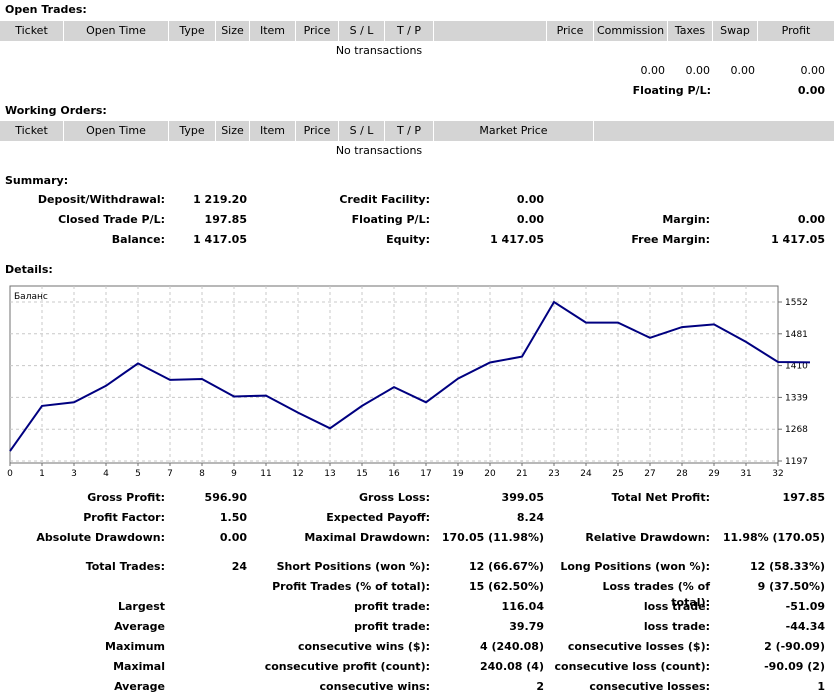  Describe the element at coordinates (570, 31) in the screenshot. I see `col-price-2: Price` at that location.